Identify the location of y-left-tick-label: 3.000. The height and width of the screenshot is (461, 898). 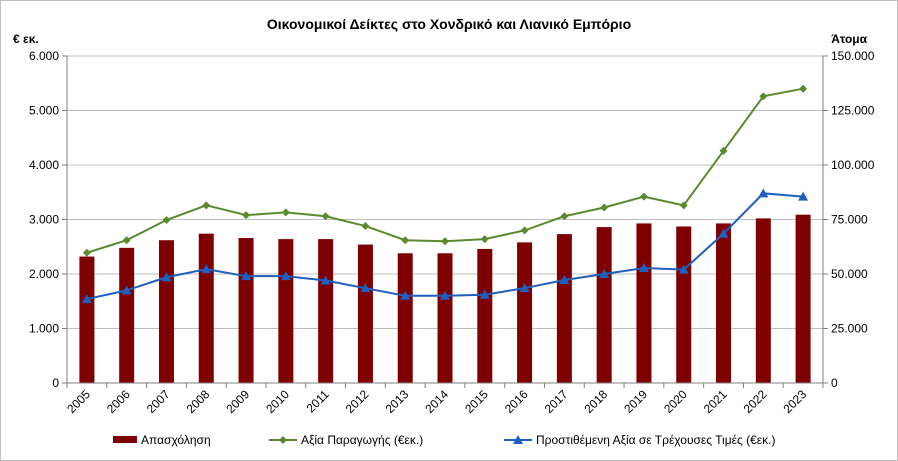
(44, 220).